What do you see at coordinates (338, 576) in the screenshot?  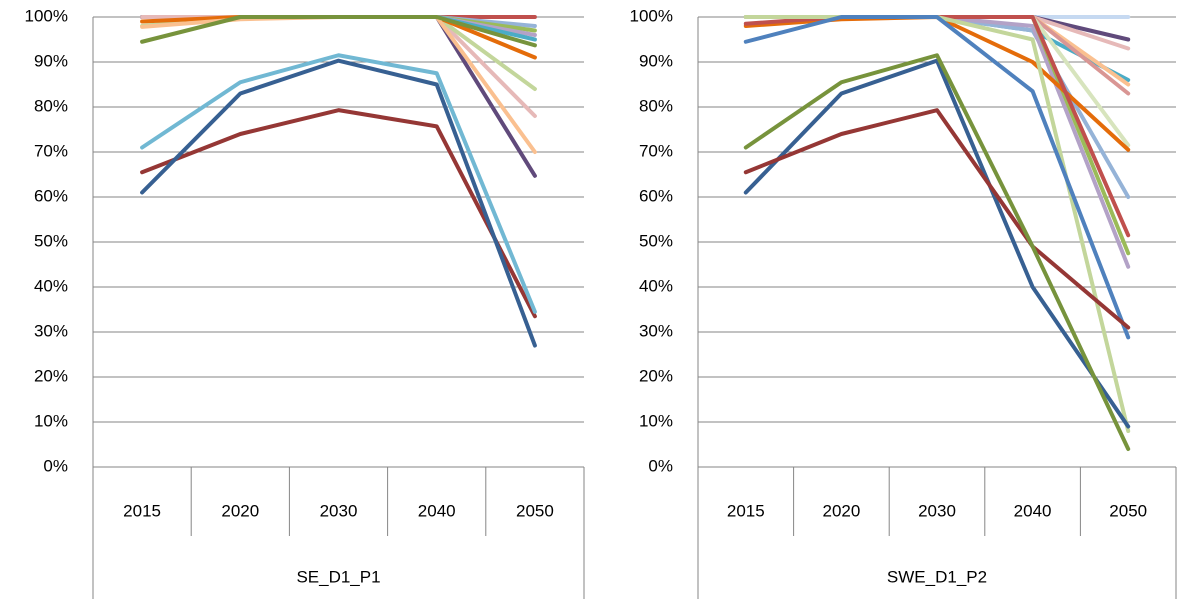 I see `x-group-label: SE_D1_P1` at bounding box center [338, 576].